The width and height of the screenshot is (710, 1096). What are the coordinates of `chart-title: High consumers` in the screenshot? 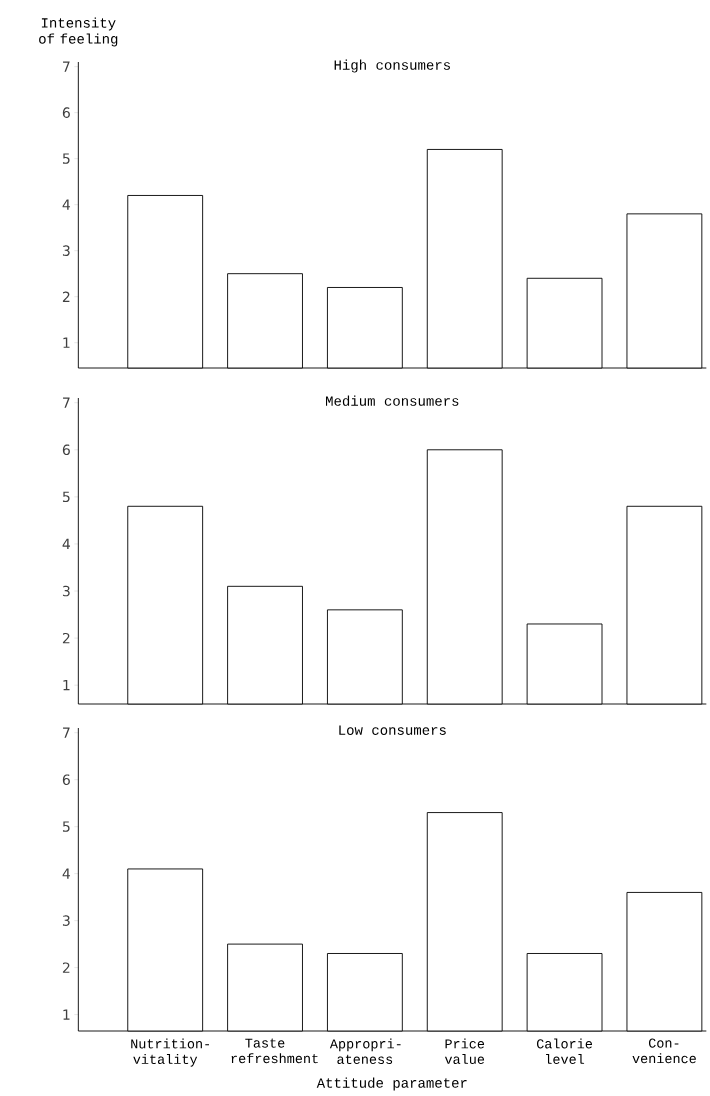 It's located at (392, 66).